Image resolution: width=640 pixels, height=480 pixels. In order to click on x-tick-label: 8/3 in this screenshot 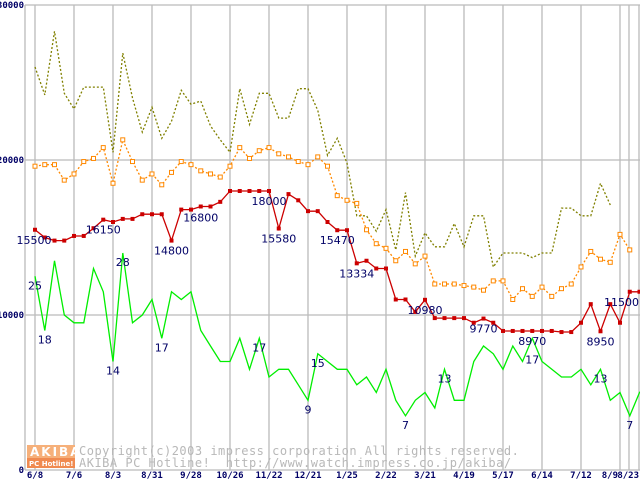, I will do `click(113, 475)`.